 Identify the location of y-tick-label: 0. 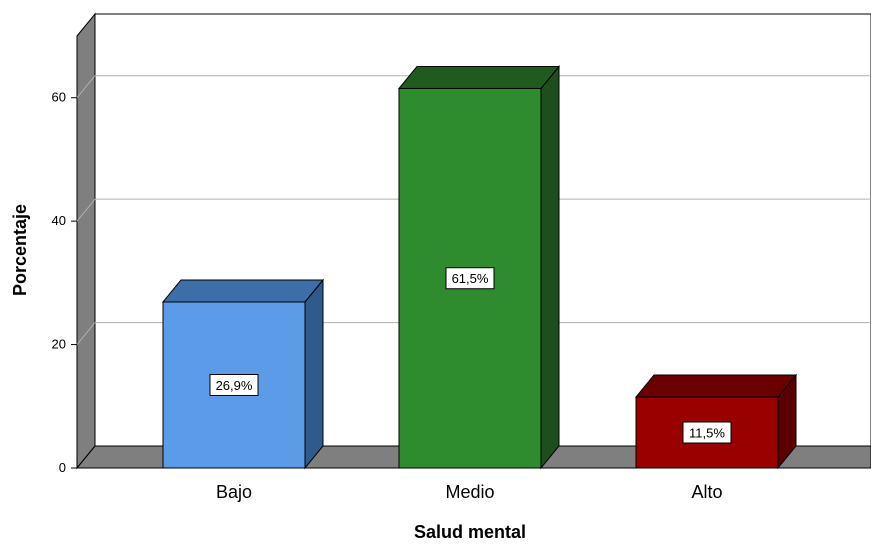
(62, 467).